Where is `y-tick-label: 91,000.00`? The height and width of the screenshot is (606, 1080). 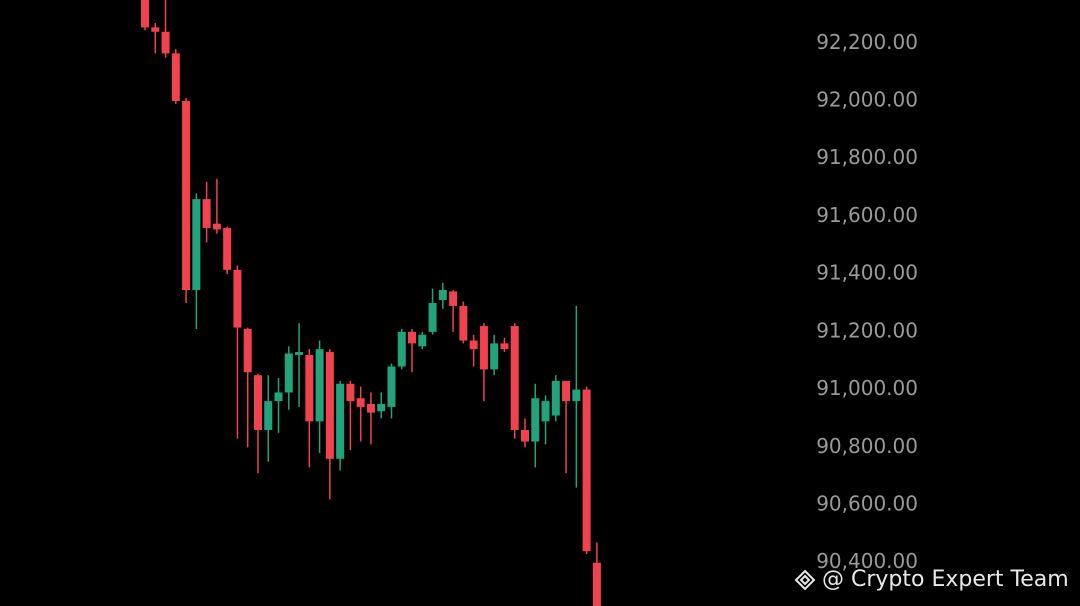 y-tick-label: 91,000.00 is located at coordinates (867, 388).